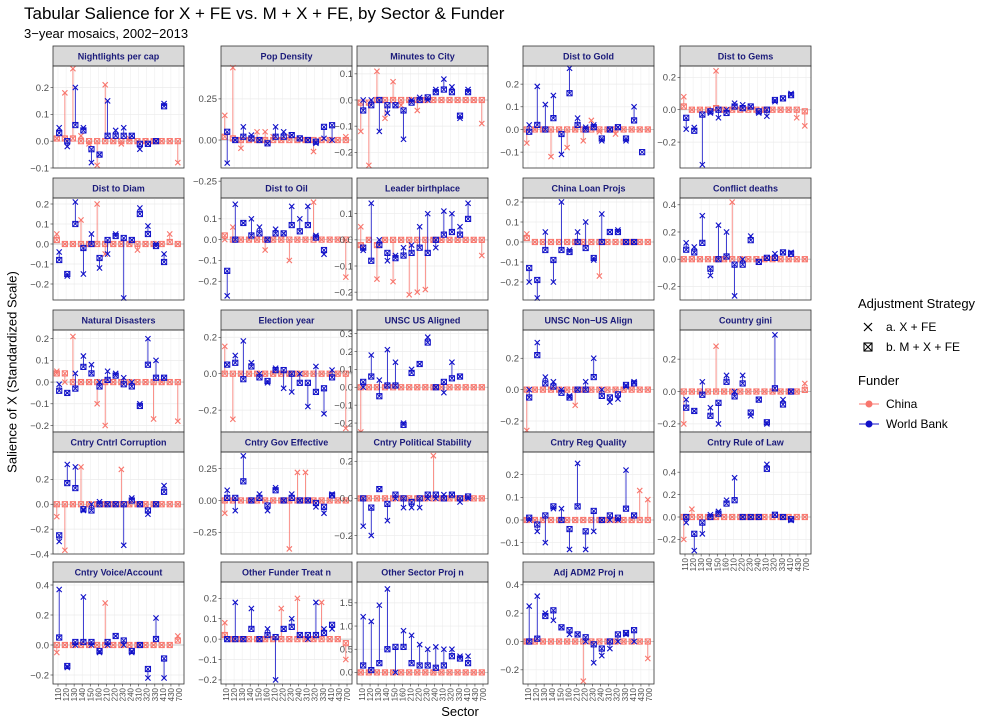 Image resolution: width=997 pixels, height=725 pixels. Describe the element at coordinates (370, 694) in the screenshot. I see `x-tick-label: 120` at that location.